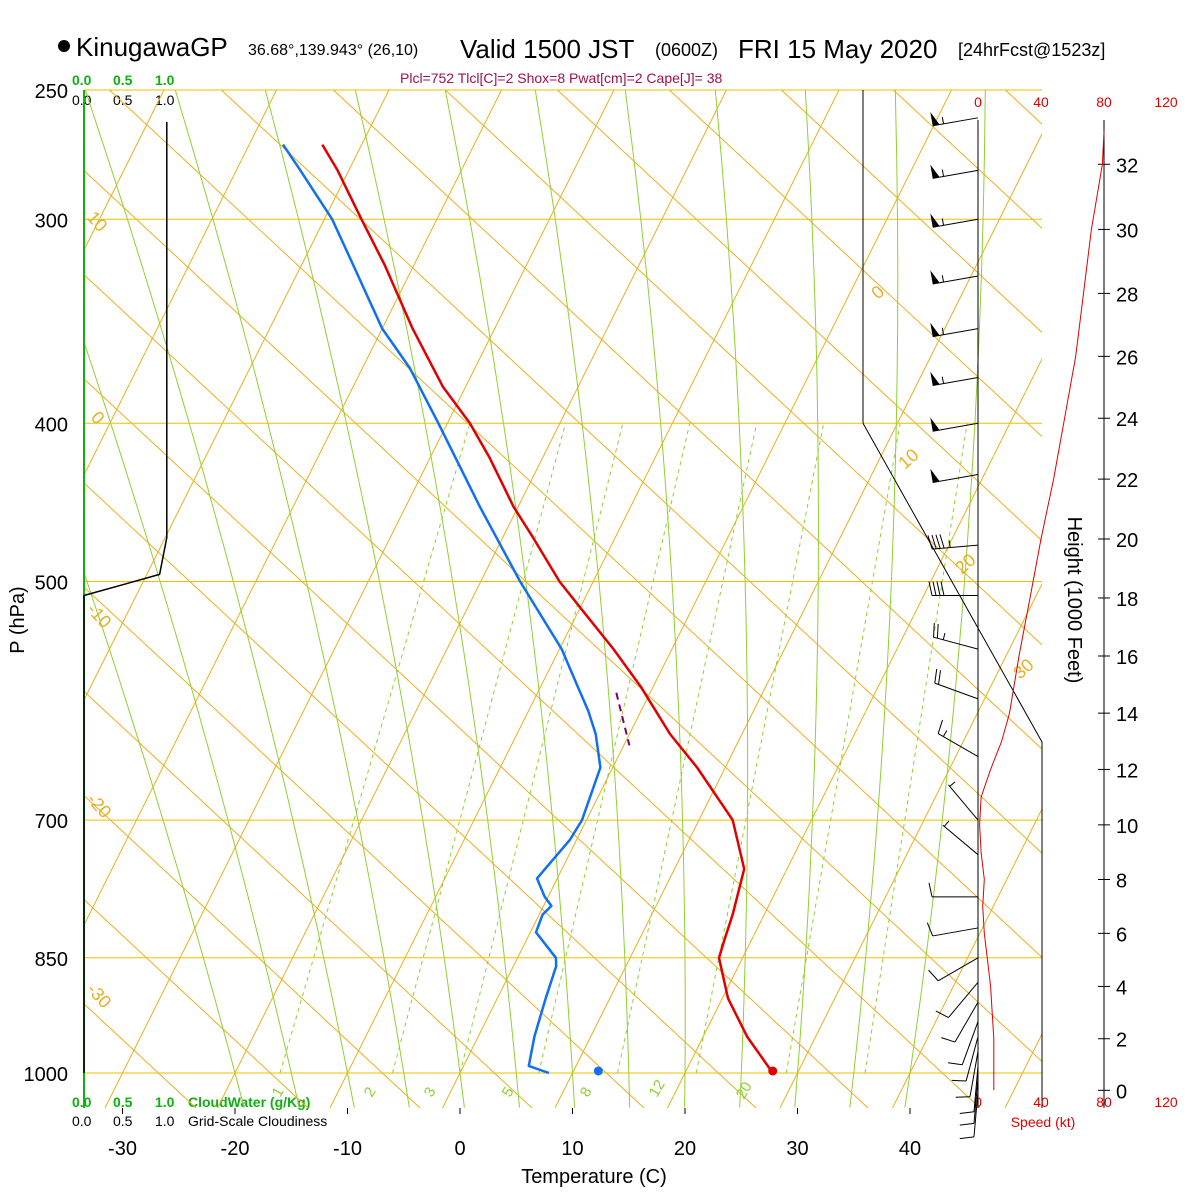 The image size is (1200, 1200). I want to click on plot-right-slant-edge, so click(952, 765).